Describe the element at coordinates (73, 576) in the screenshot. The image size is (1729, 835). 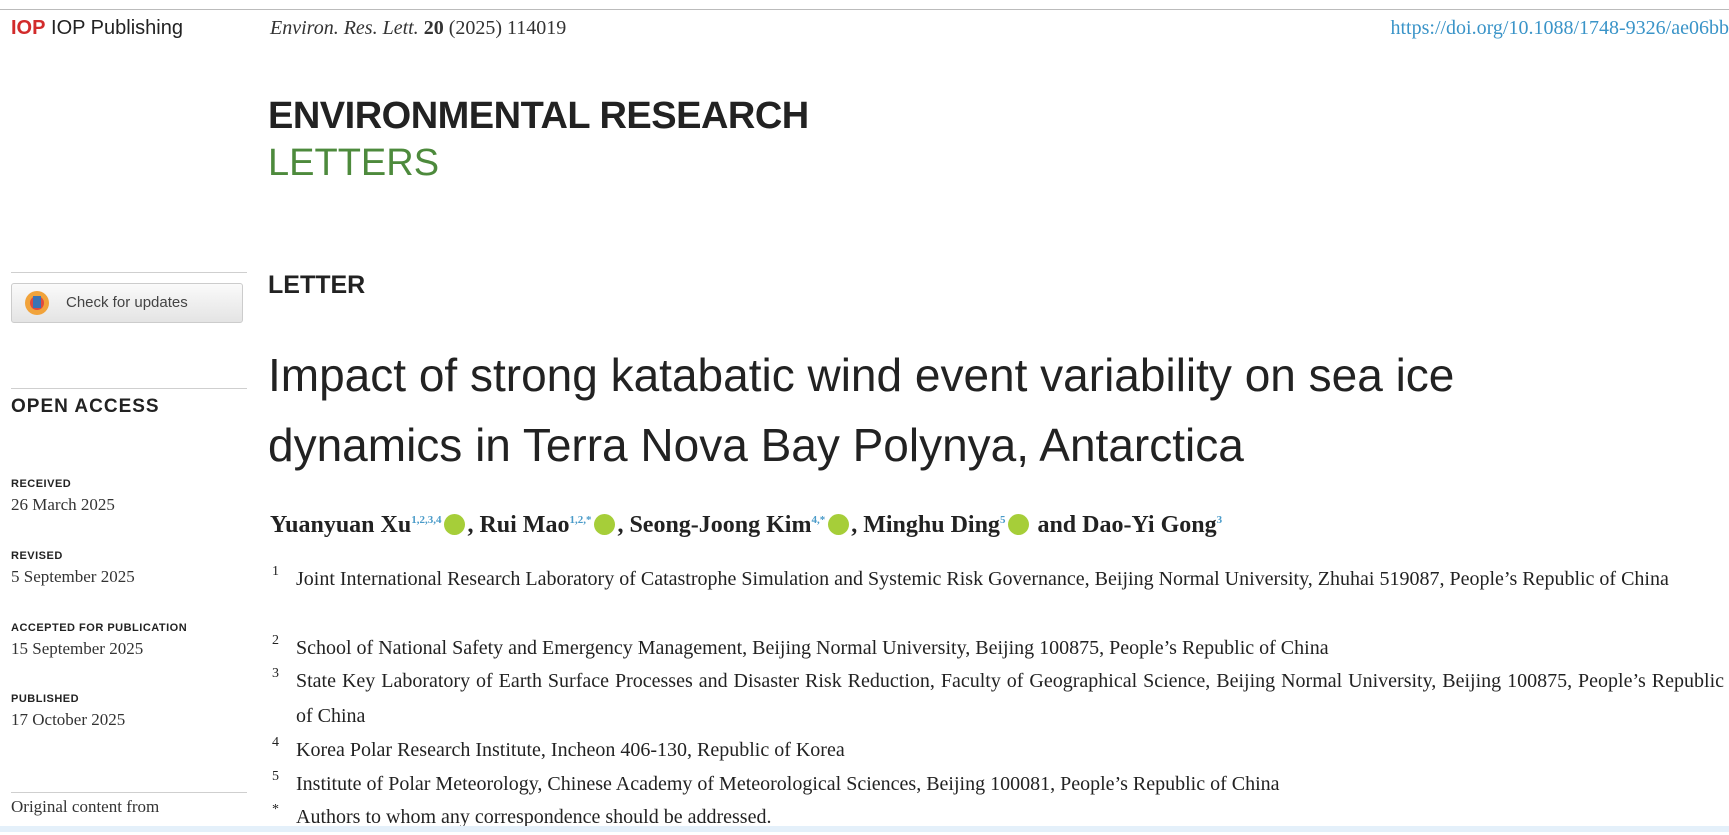
I see `date-value: 5 September 2025` at that location.